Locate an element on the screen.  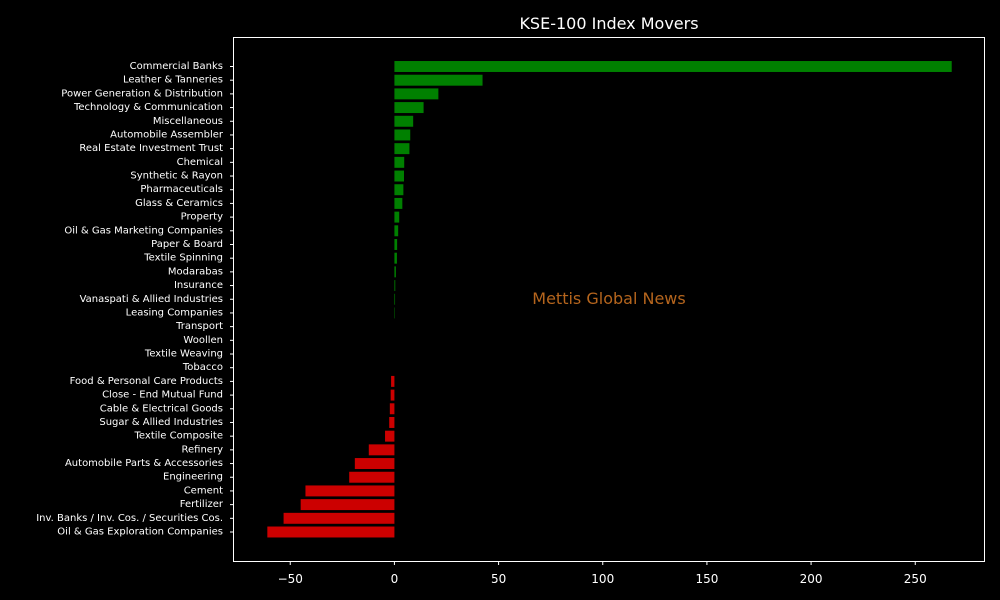
category-label: Pharmaceuticals is located at coordinates (181, 189).